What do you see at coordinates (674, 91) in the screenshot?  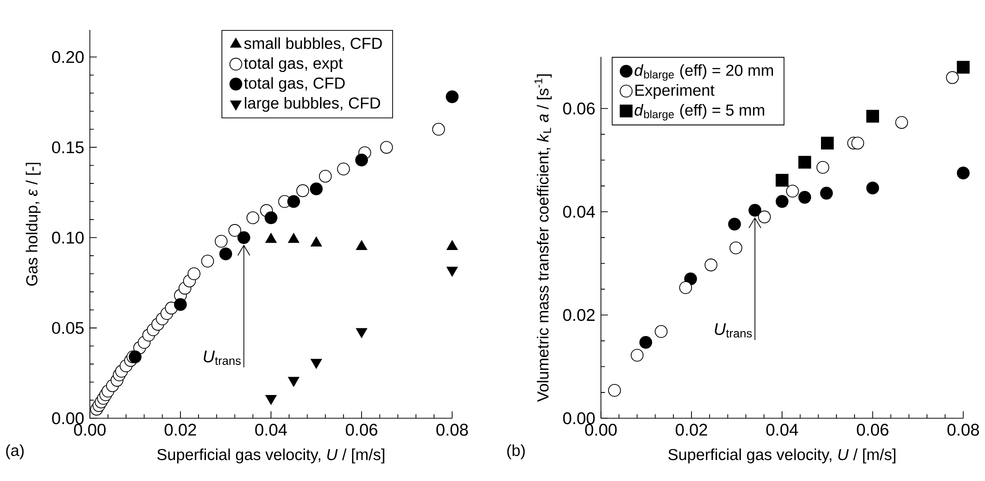 I see `legend-label: Experiment` at bounding box center [674, 91].